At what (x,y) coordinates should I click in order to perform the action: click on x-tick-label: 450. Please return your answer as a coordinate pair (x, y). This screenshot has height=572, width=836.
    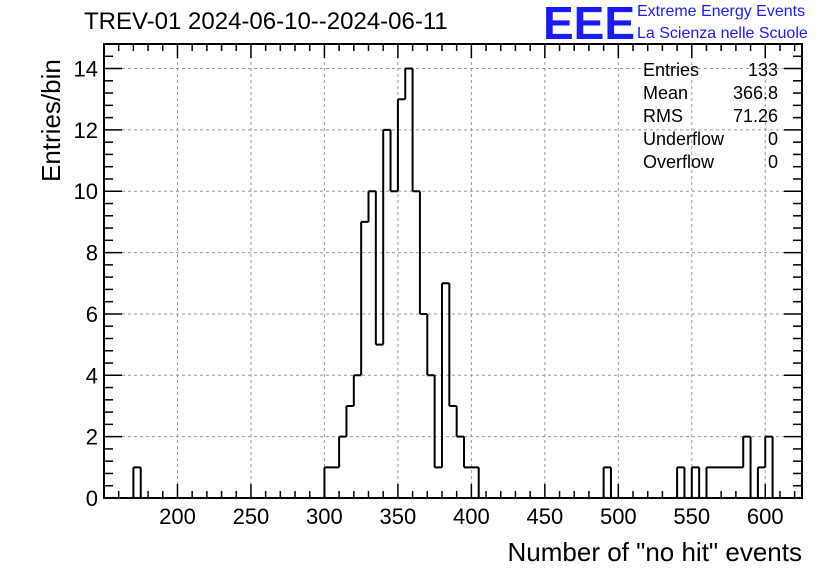
    Looking at the image, I should click on (544, 516).